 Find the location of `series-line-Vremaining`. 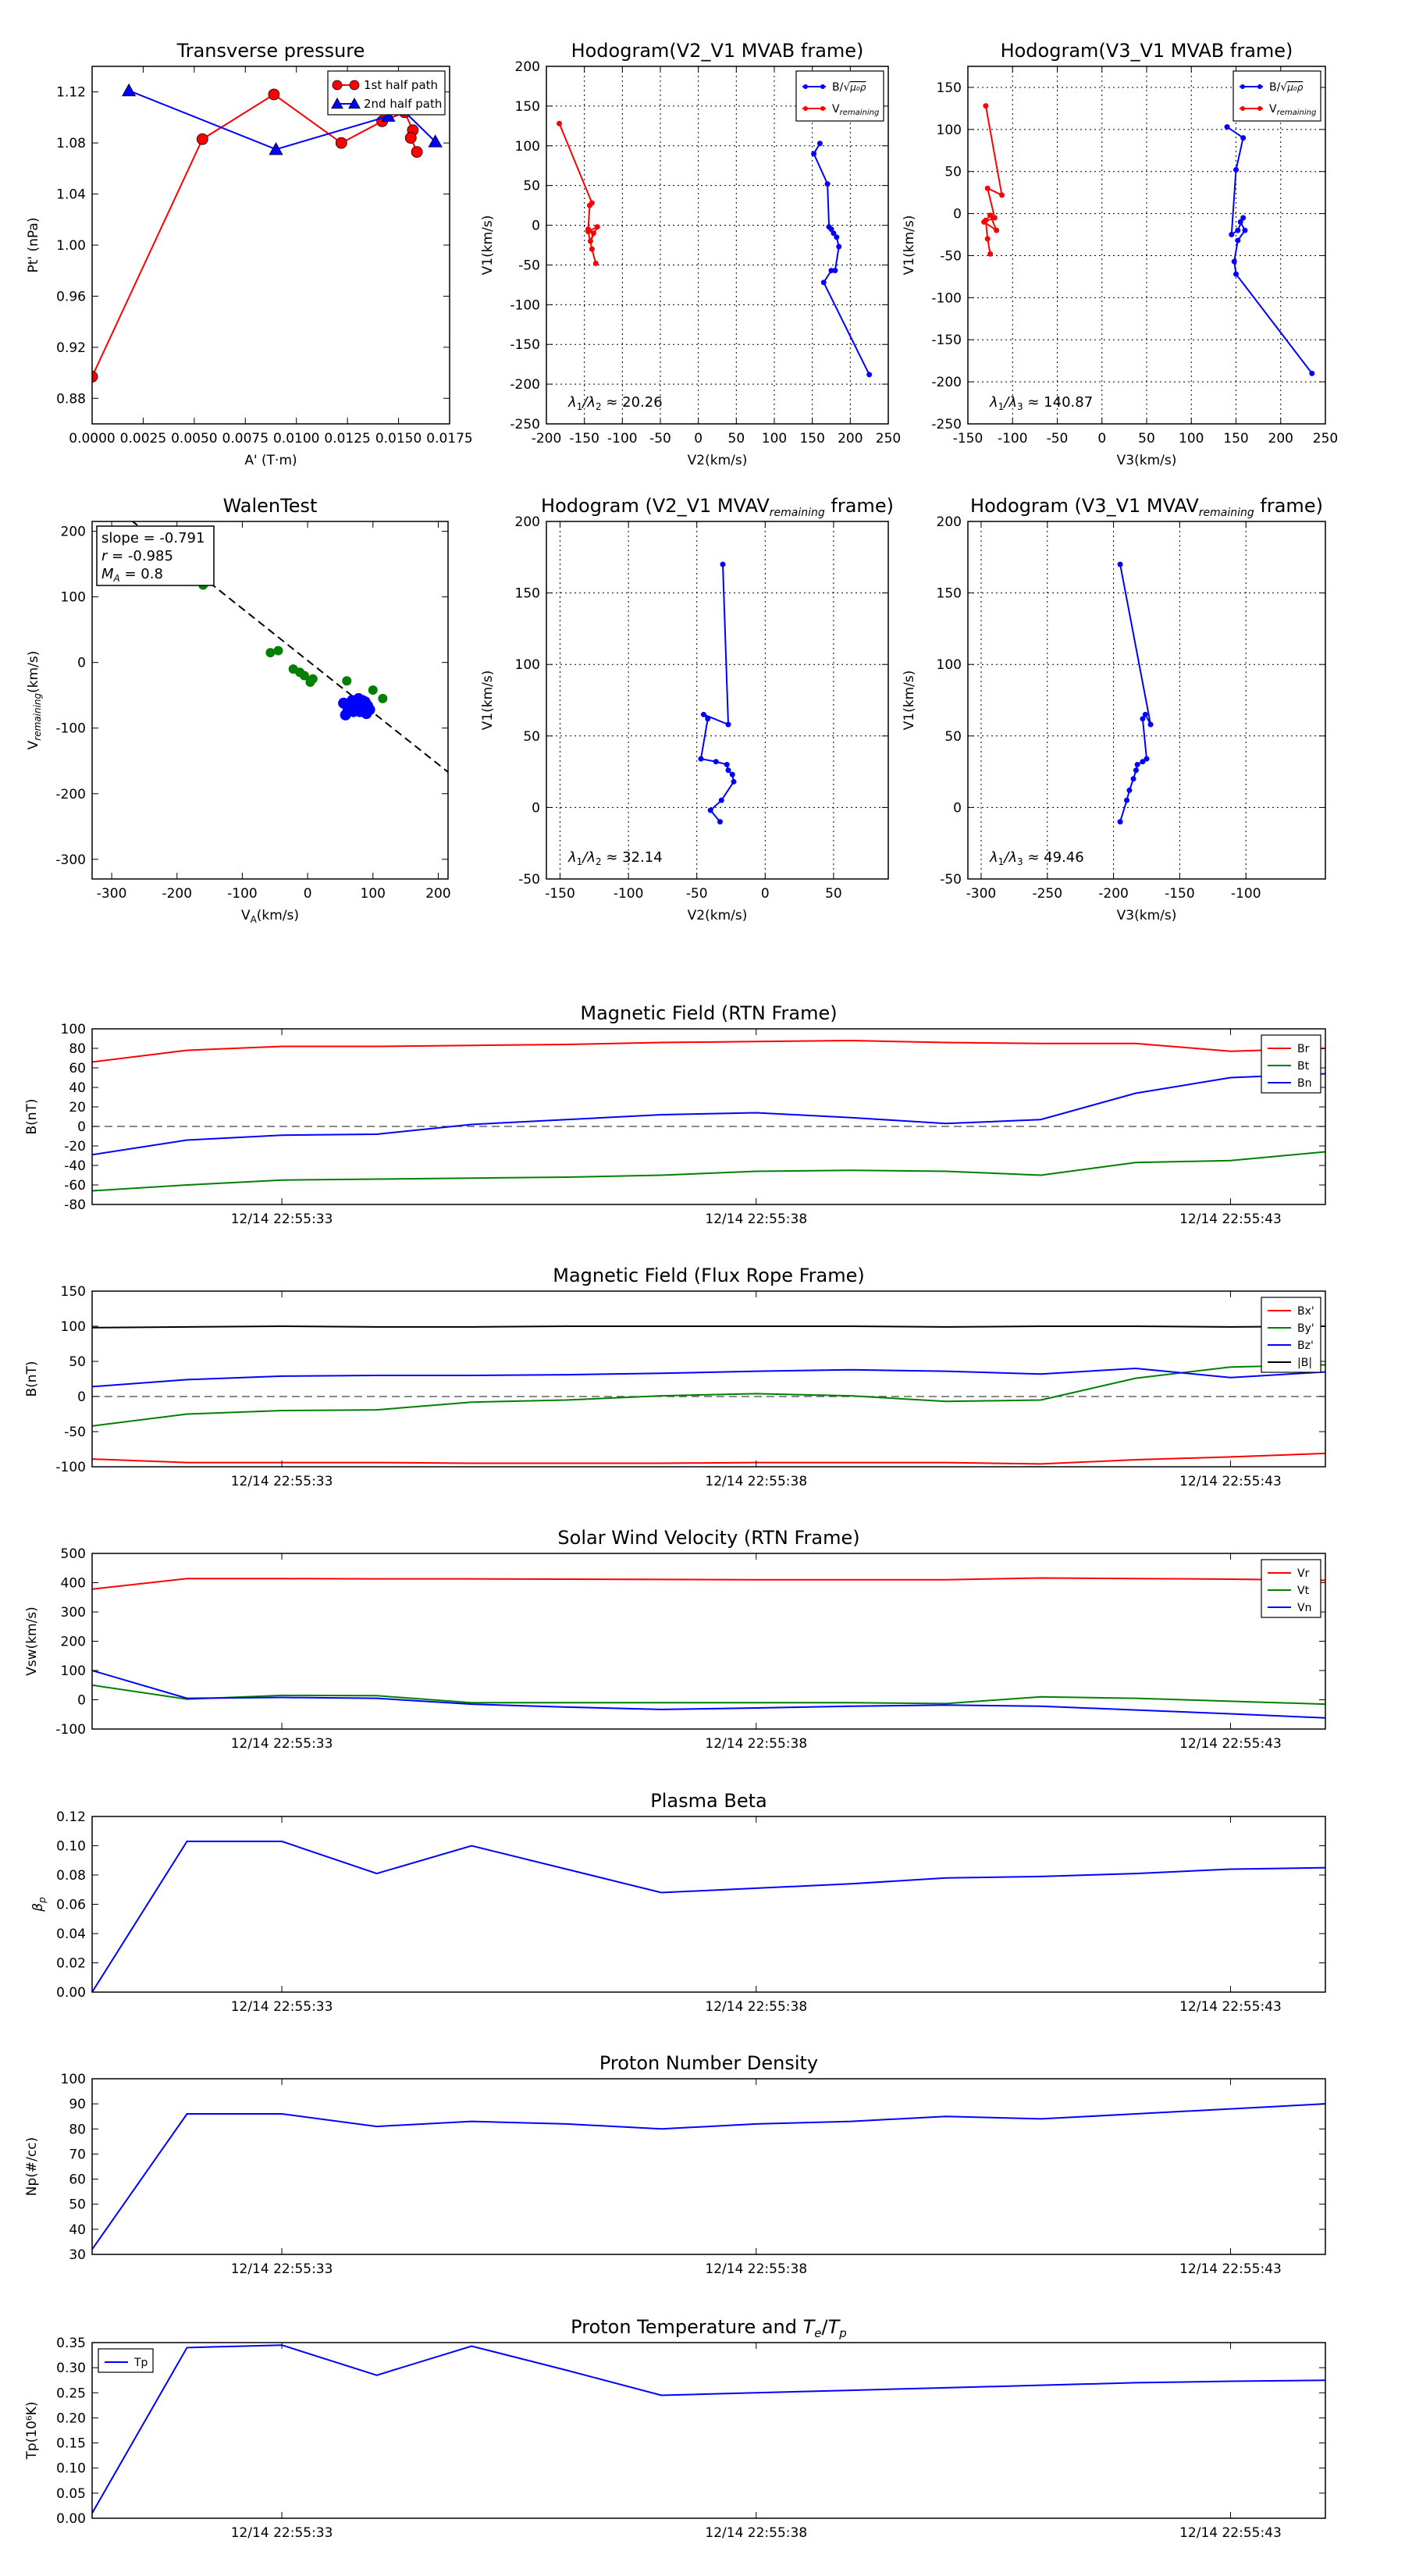

series-line-Vremaining is located at coordinates (993, 179).